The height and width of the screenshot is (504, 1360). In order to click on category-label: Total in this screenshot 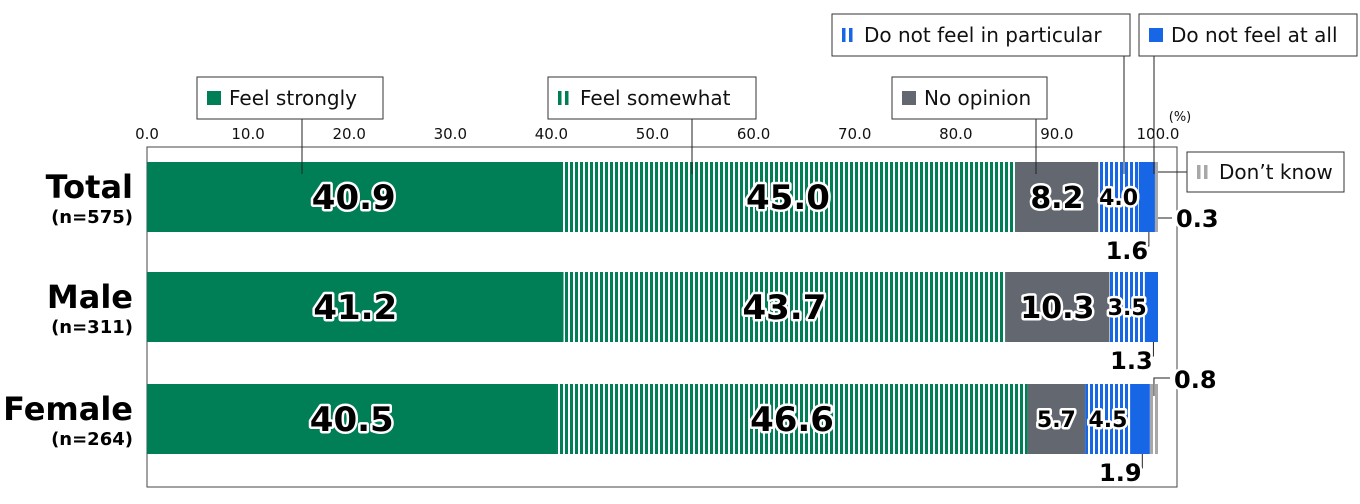, I will do `click(89, 187)`.